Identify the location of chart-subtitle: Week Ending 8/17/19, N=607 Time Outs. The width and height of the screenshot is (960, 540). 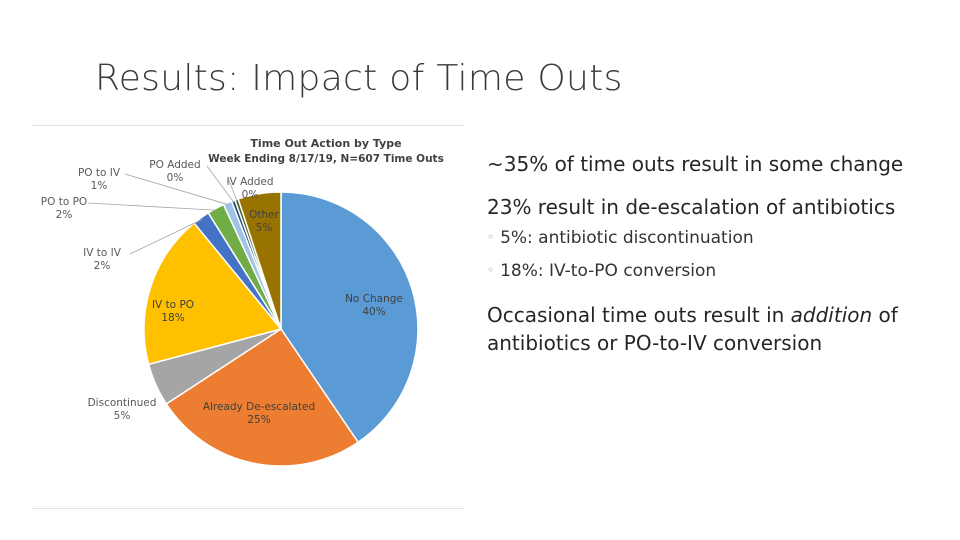
(326, 159).